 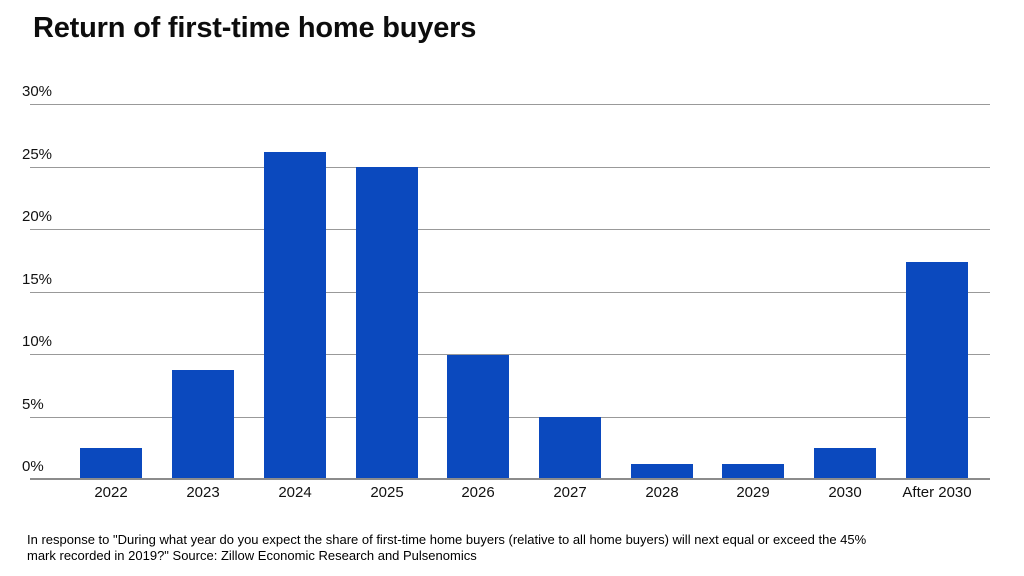 I want to click on x-axis-label-2029: 2029, so click(x=753, y=492).